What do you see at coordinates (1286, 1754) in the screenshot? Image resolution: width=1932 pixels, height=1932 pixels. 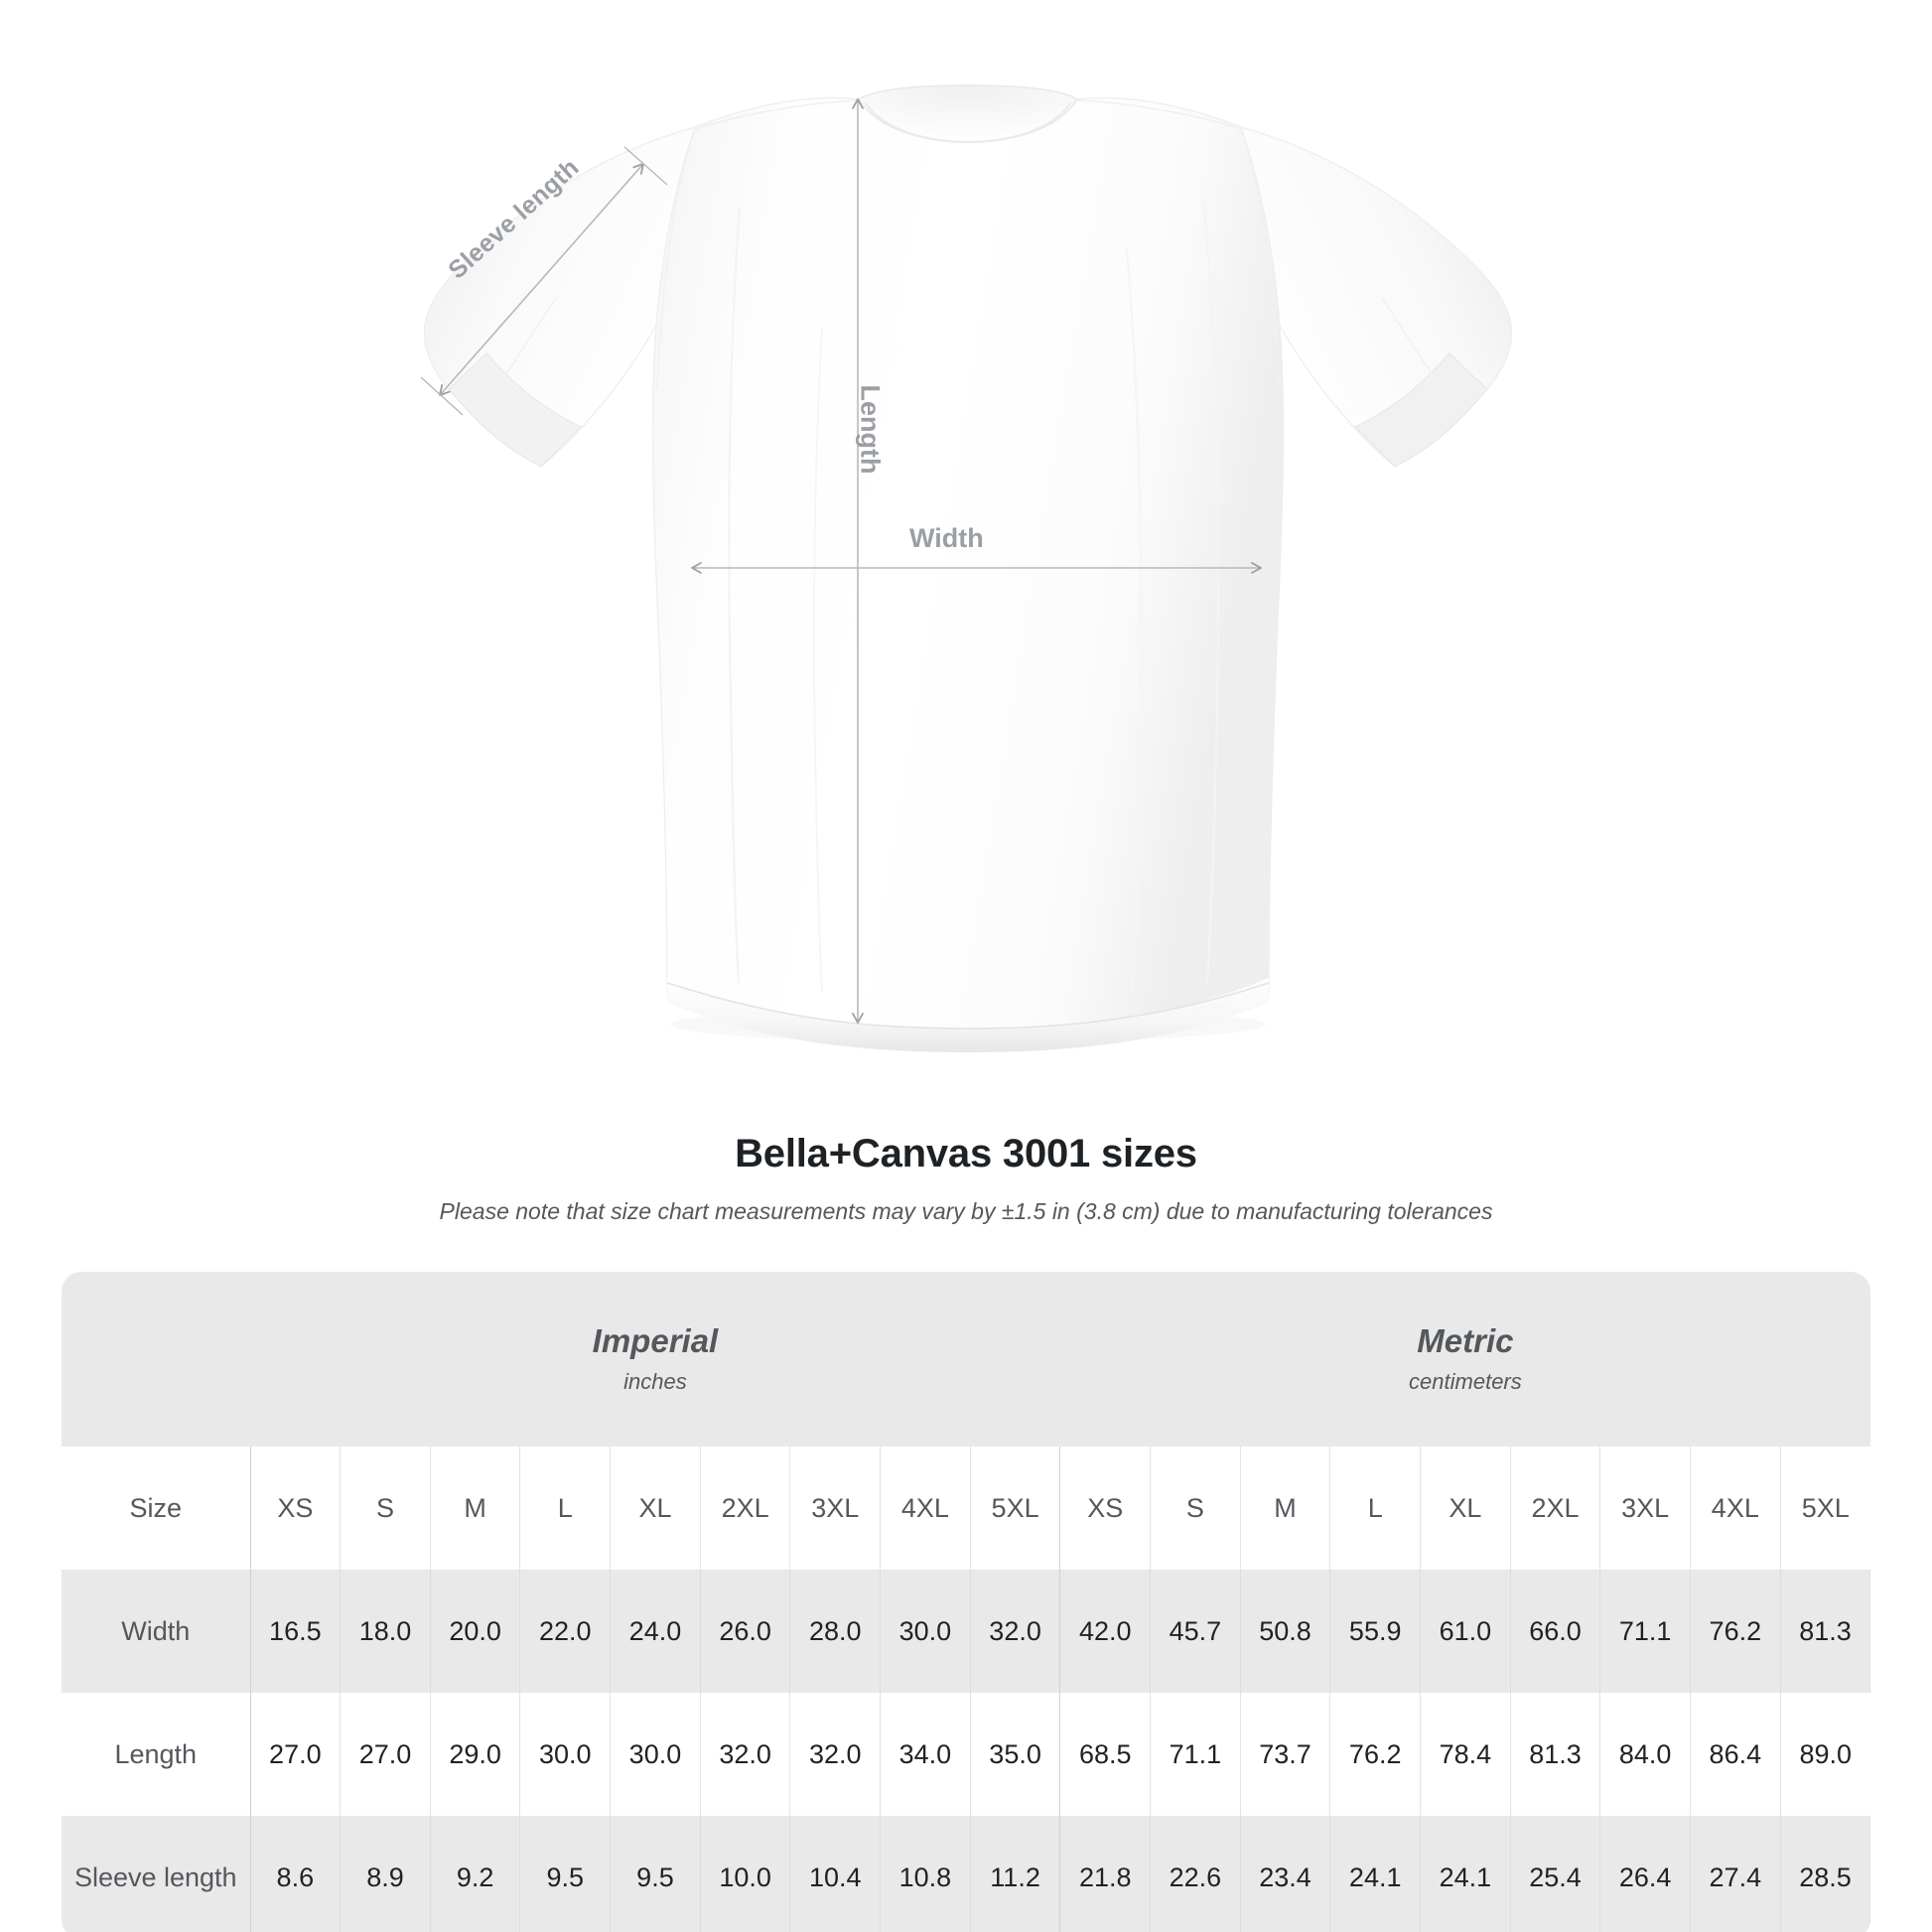 I see `cell-metric: 73.7` at bounding box center [1286, 1754].